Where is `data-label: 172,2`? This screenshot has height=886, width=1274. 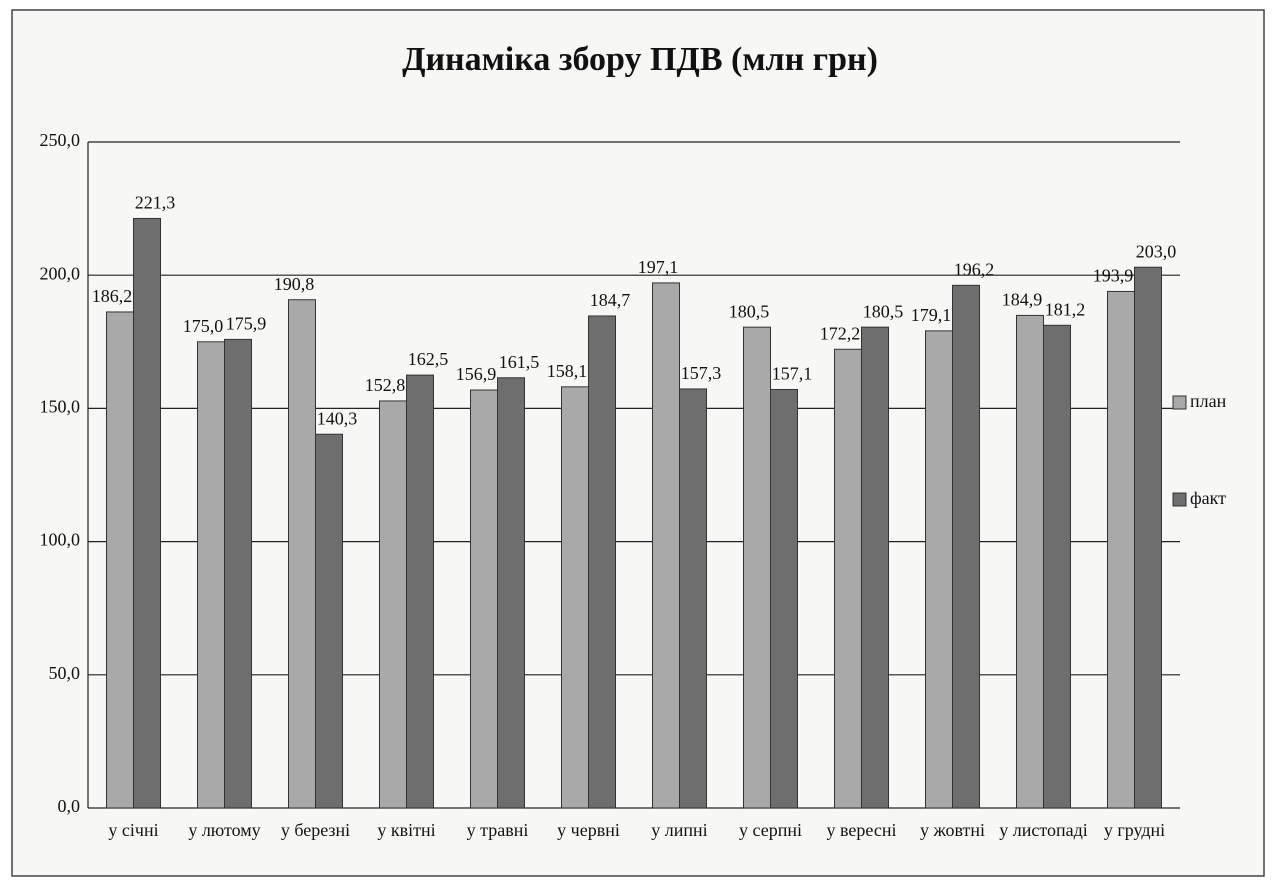
data-label: 172,2 is located at coordinates (840, 333).